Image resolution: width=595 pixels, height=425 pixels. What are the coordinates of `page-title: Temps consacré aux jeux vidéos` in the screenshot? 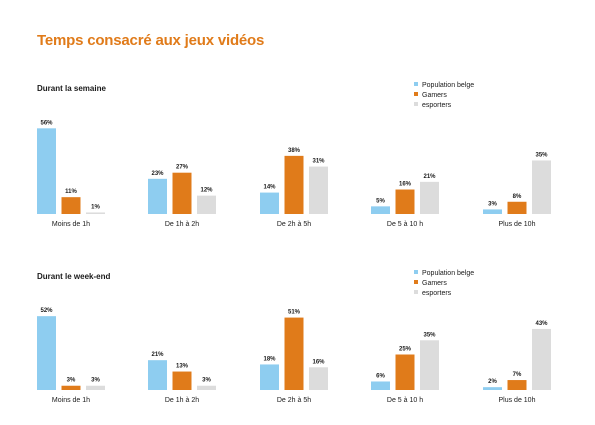 It's located at (151, 40).